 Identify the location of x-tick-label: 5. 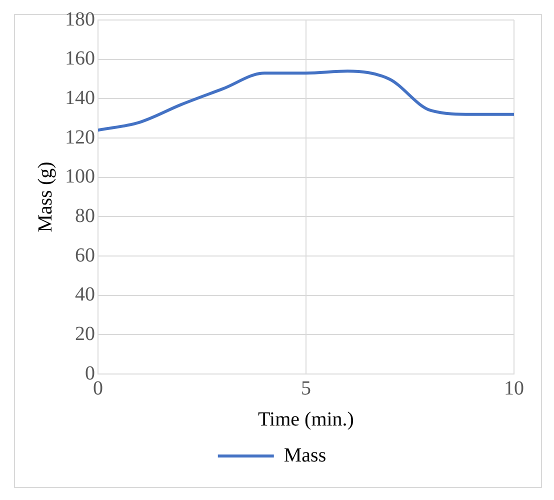
(306, 388).